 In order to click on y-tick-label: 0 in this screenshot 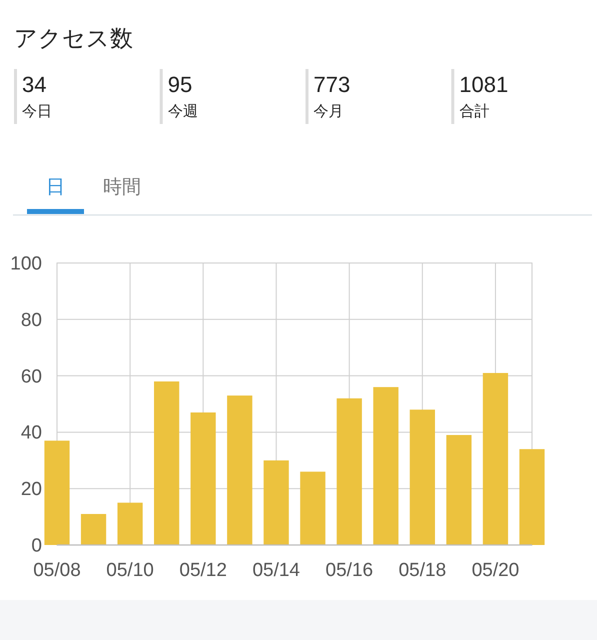, I will do `click(36, 546)`.